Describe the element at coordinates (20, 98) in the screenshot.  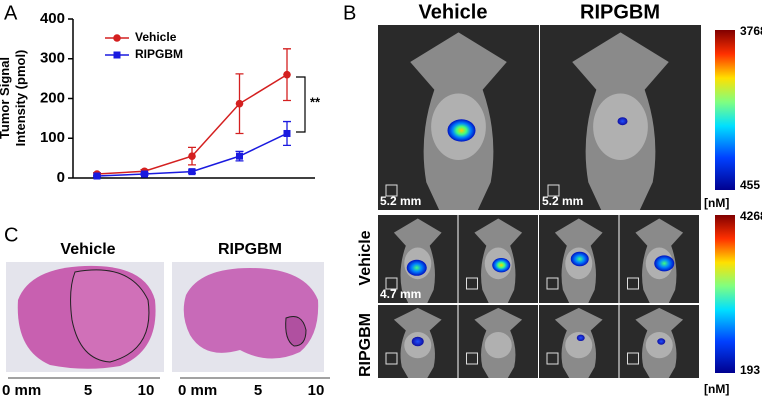
I see `y-axis-label-line: Intensity (pmol)` at that location.